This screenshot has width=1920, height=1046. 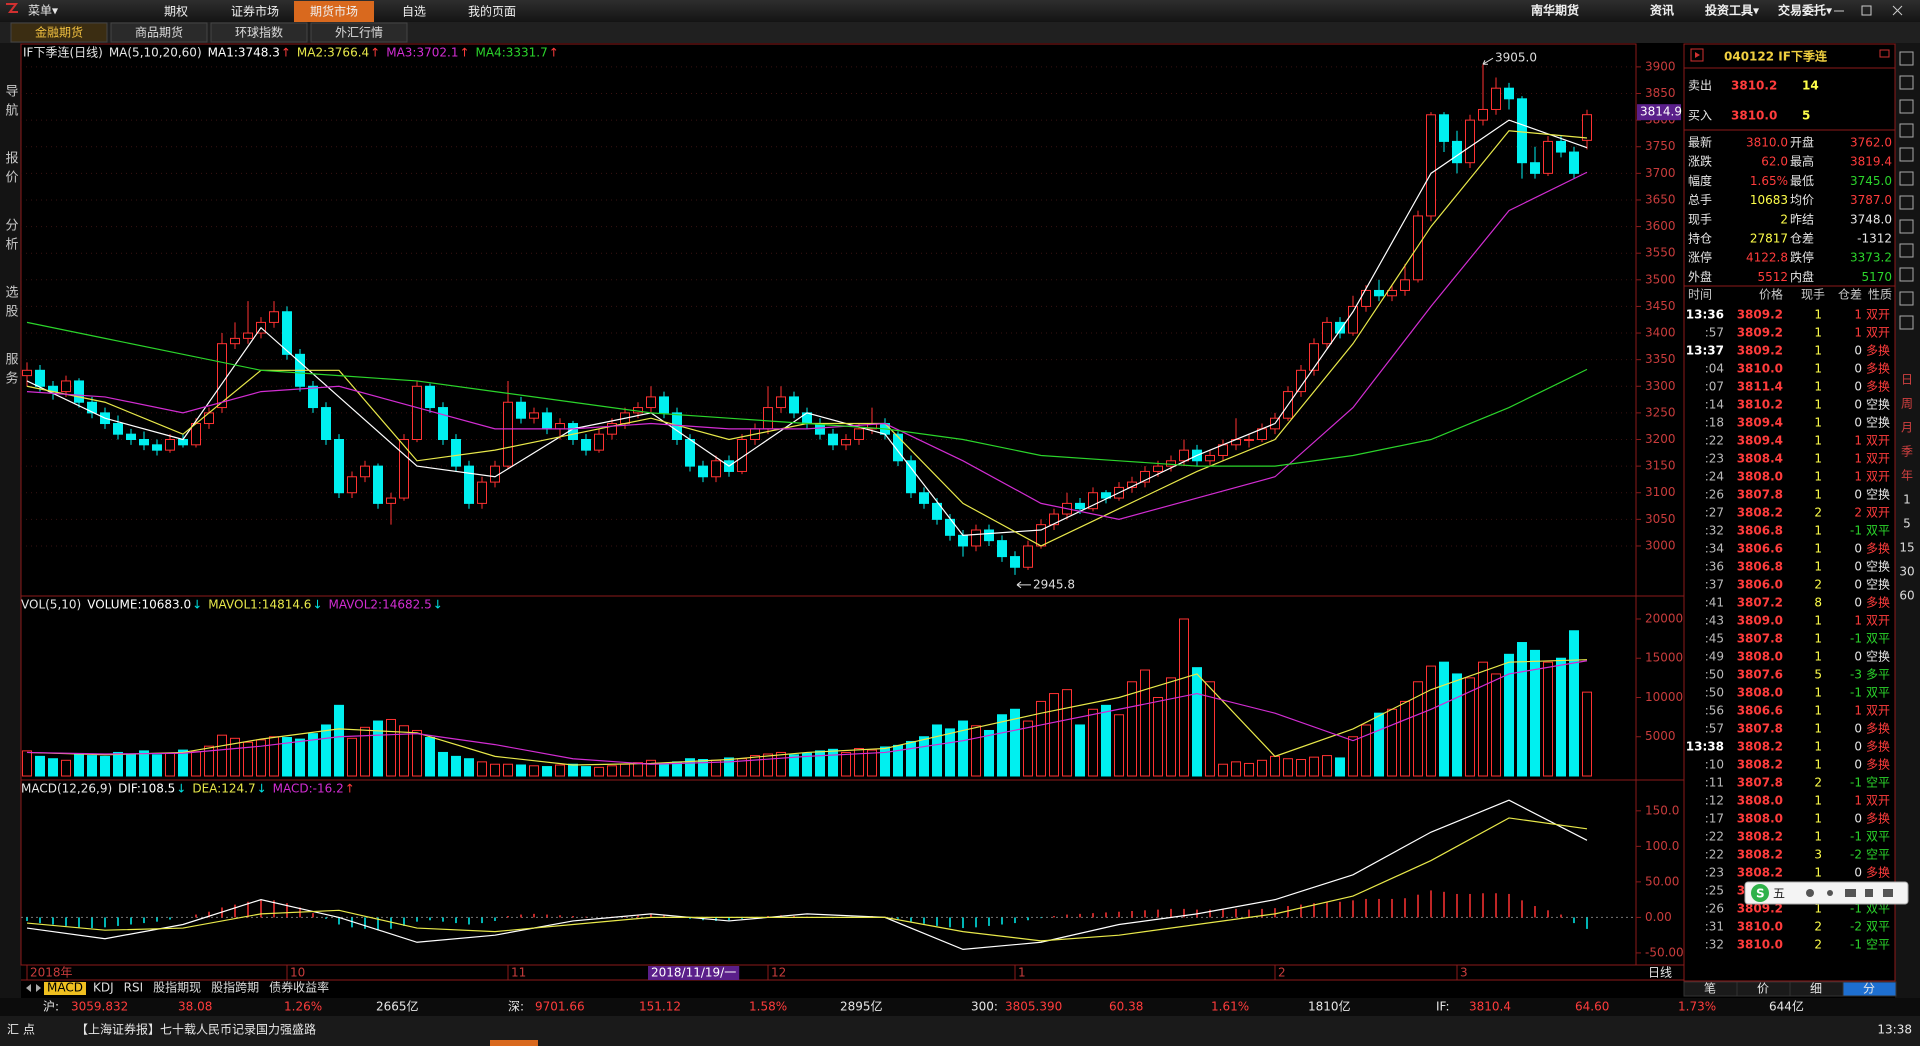 I want to click on trade-qty: 2, so click(x=1818, y=783).